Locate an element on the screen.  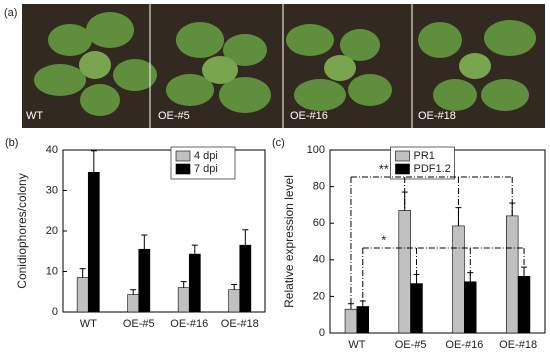
panel-label: (c) is located at coordinates (278, 143).